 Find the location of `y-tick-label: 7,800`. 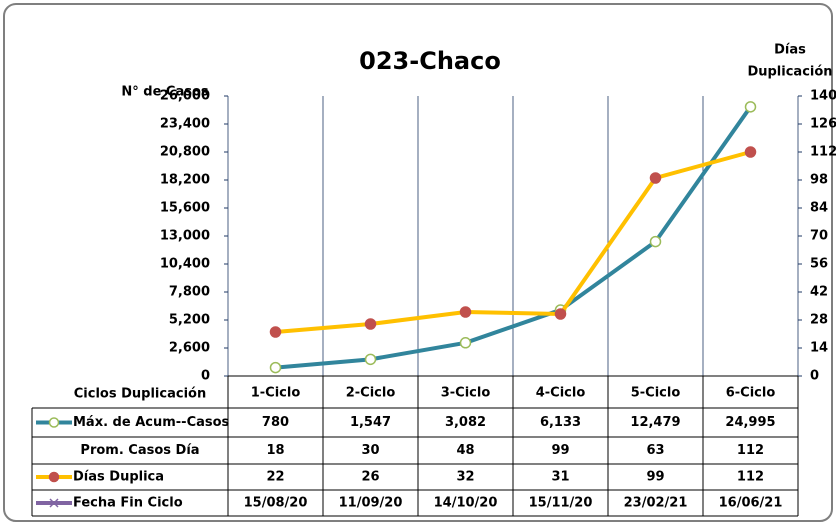

y-tick-label: 7,800 is located at coordinates (189, 292).